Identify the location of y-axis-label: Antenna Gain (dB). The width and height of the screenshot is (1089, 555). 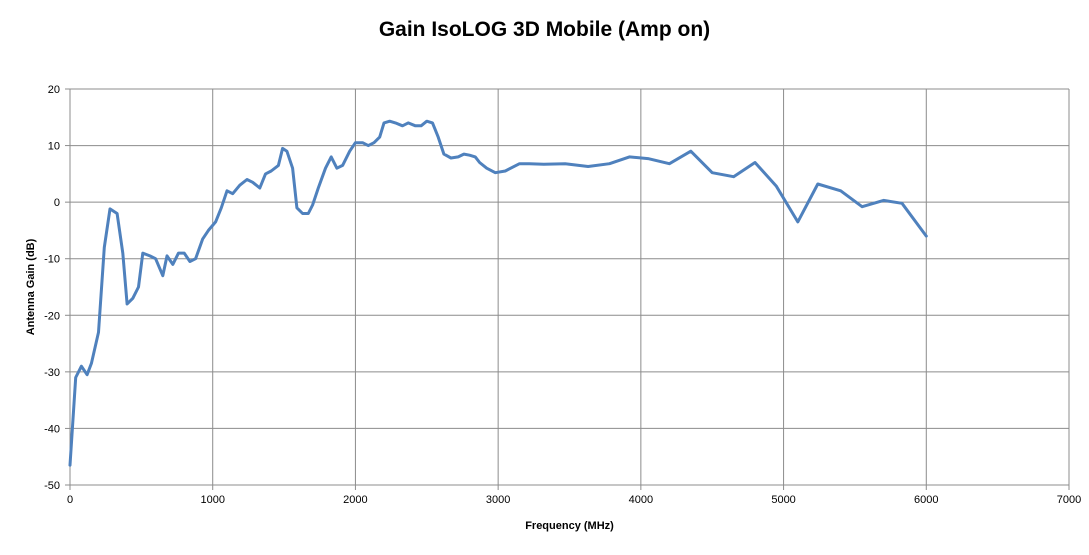
(31, 286).